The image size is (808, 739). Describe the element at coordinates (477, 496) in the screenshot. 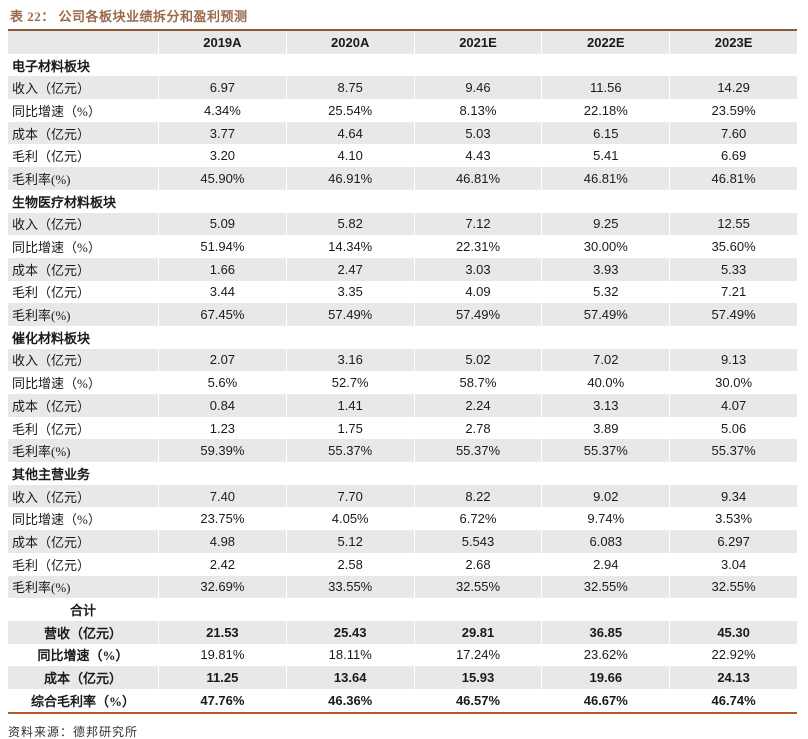

I see `value-cell: 8.22` at that location.